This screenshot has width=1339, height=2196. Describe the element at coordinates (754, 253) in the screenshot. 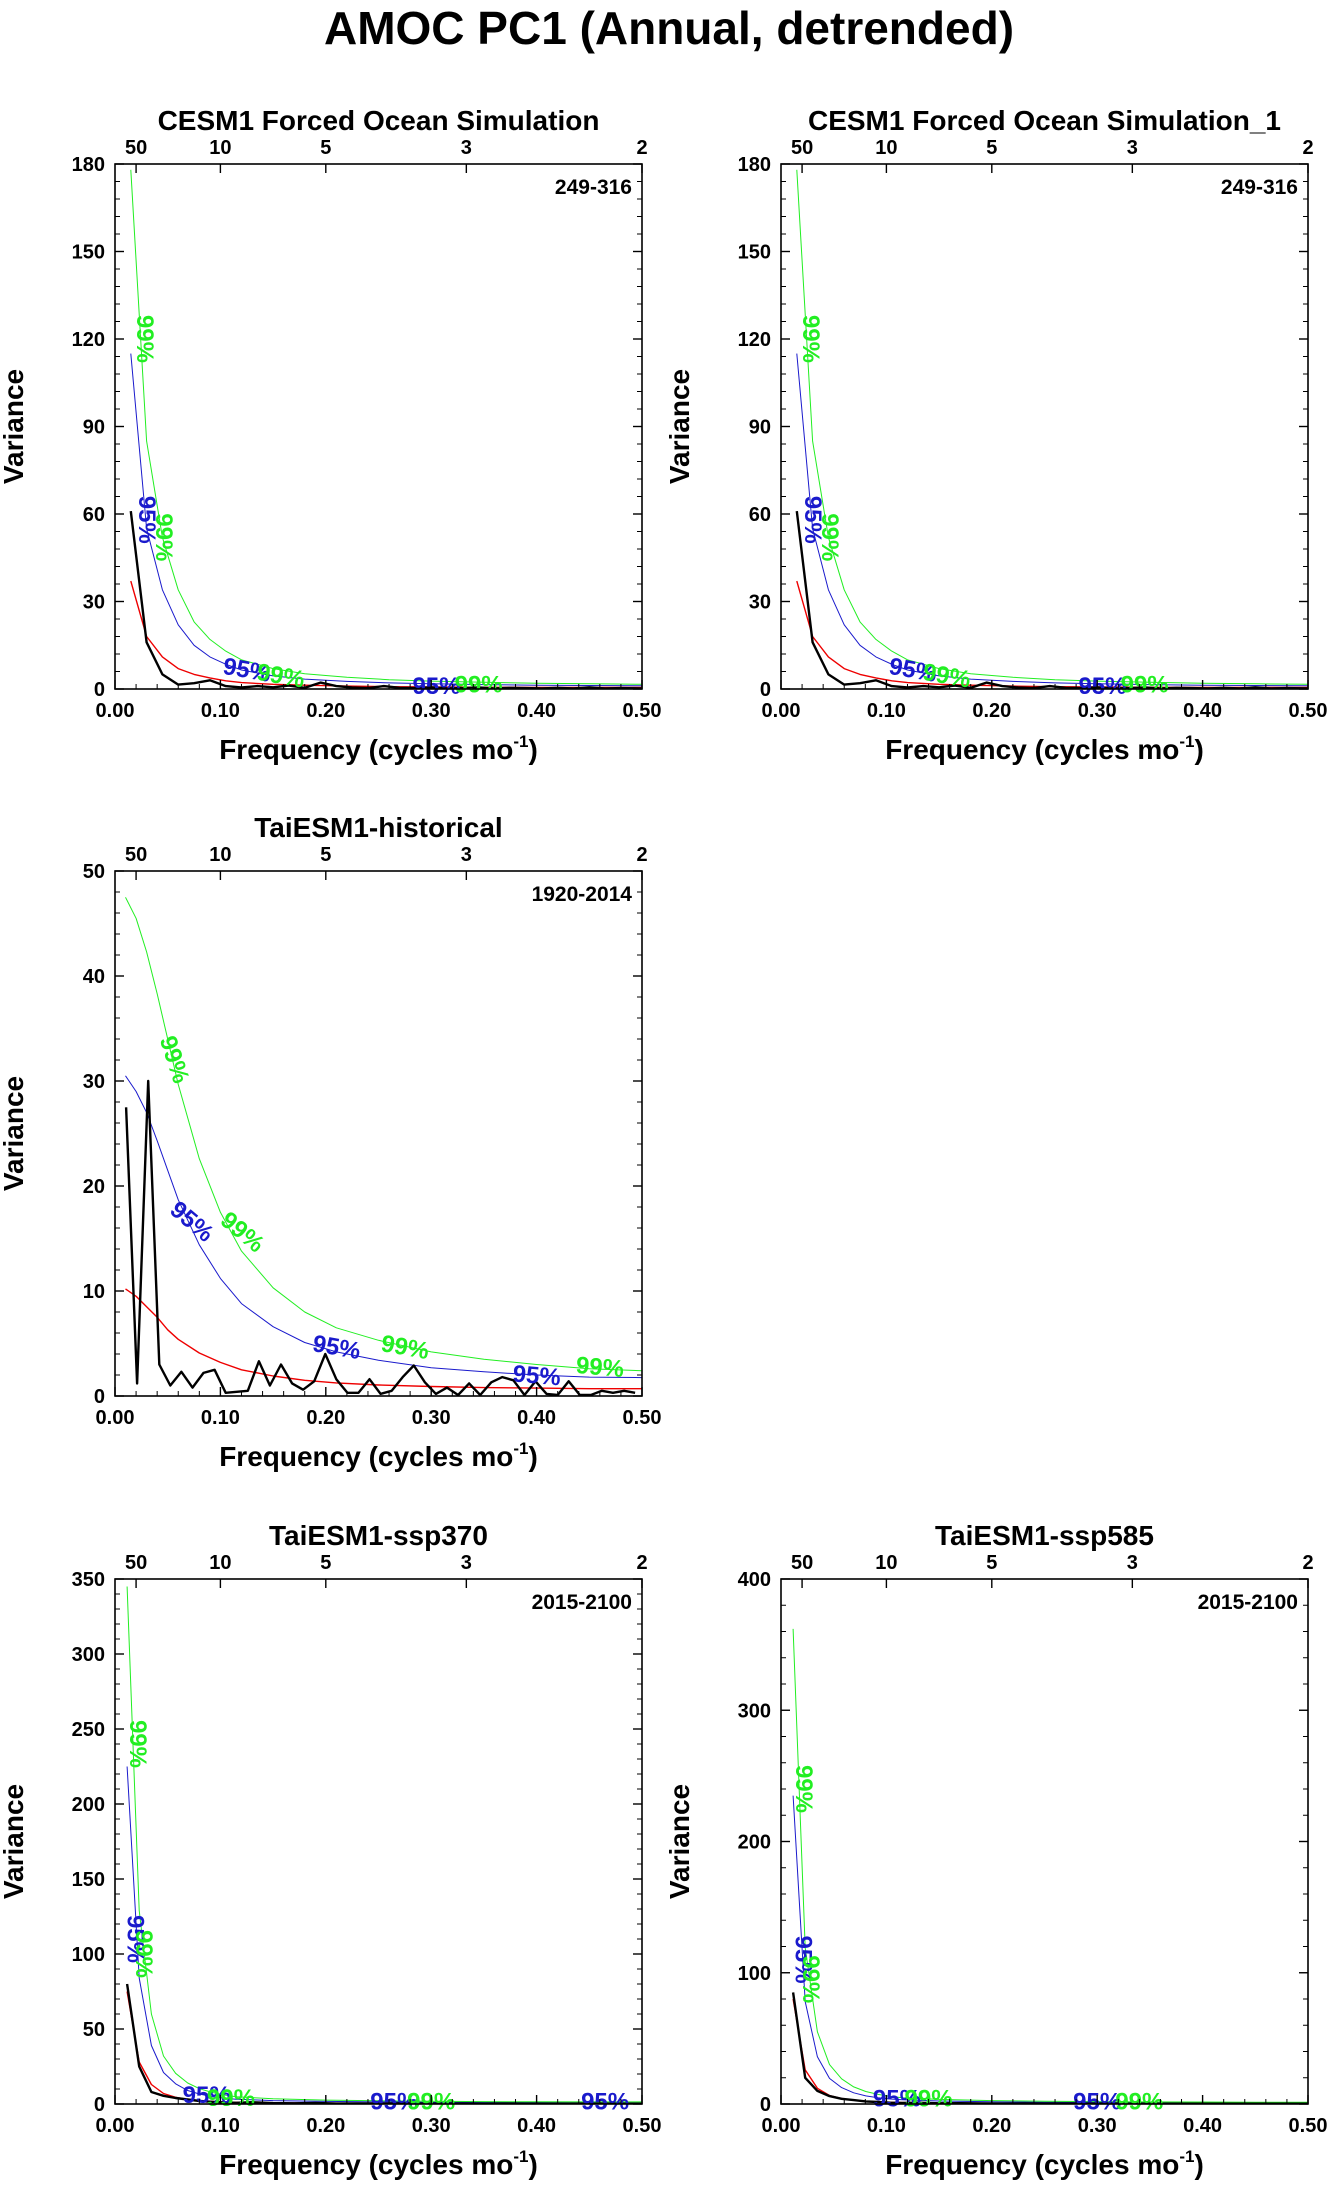

I see `y-tick-label: 150` at that location.